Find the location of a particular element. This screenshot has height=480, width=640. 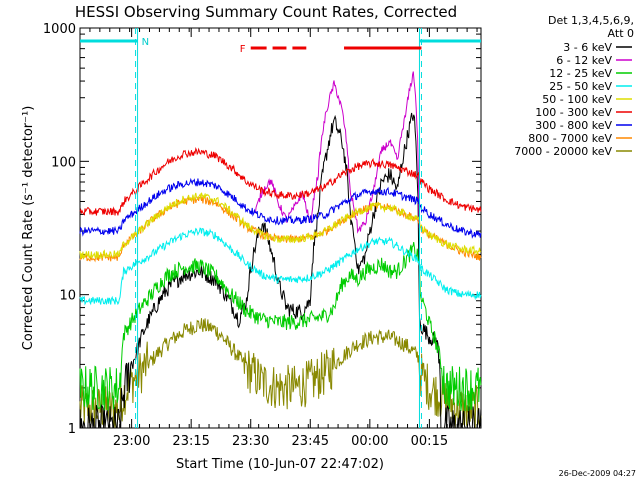

legend-header-line-2: Att 0 is located at coordinates (621, 33).